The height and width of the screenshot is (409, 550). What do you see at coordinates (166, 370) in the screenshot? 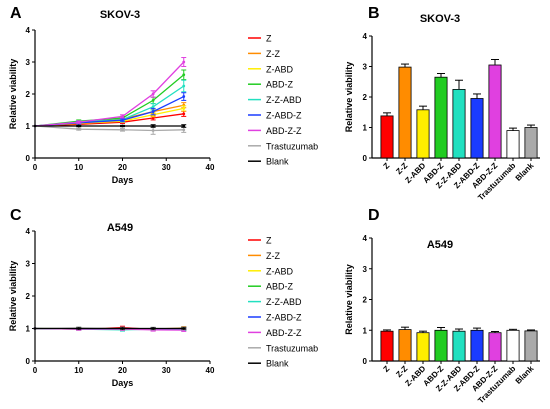
I see `x-tick-label: 30` at bounding box center [166, 370].